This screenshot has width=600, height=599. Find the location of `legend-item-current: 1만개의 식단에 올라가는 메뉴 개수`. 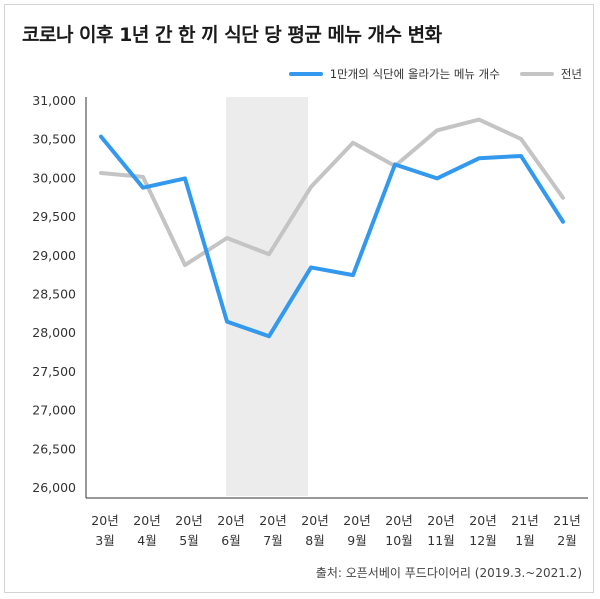

legend-item-current: 1만개의 식단에 올라가는 메뉴 개수 is located at coordinates (394, 74).